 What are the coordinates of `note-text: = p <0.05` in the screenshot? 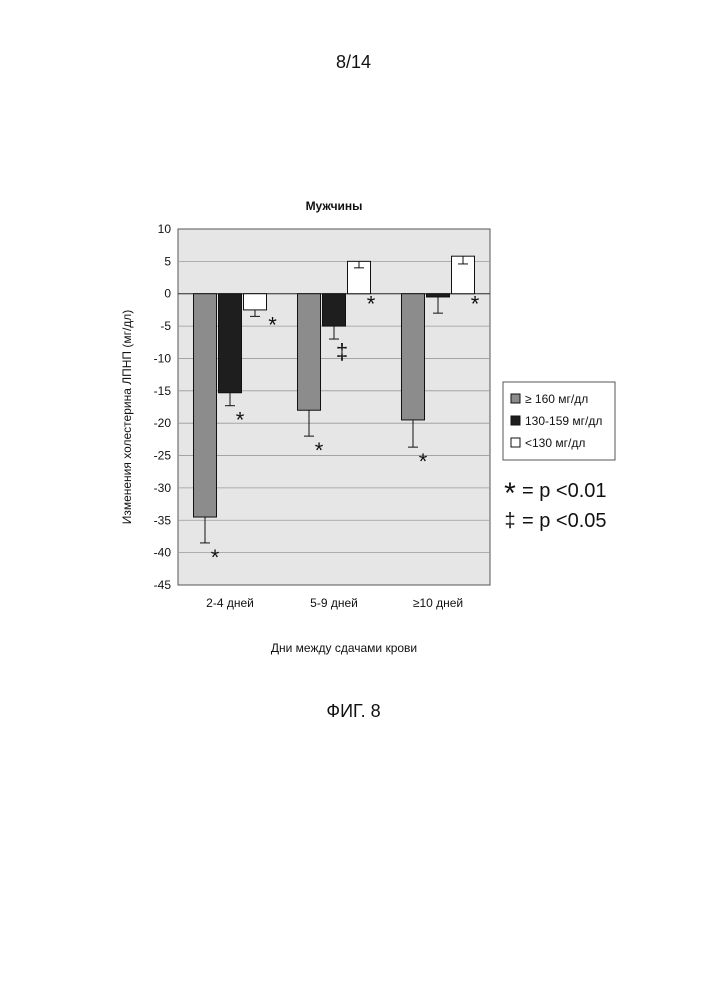 It's located at (564, 521).